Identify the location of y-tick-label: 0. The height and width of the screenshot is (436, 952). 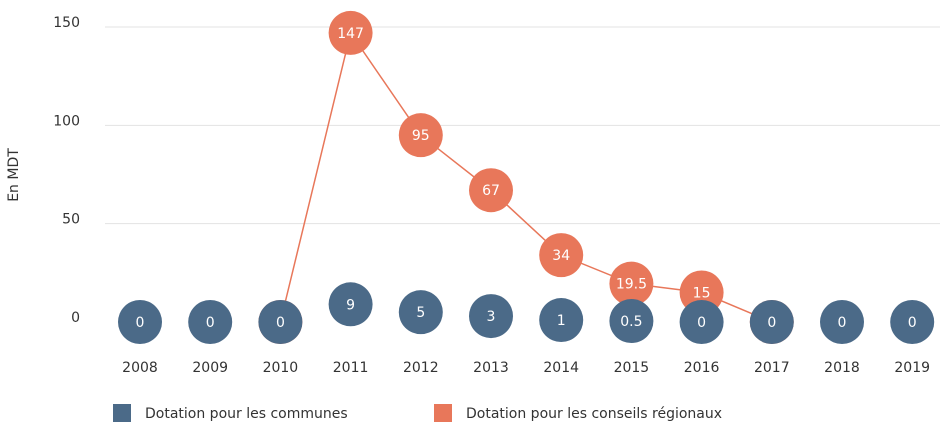
(75, 318).